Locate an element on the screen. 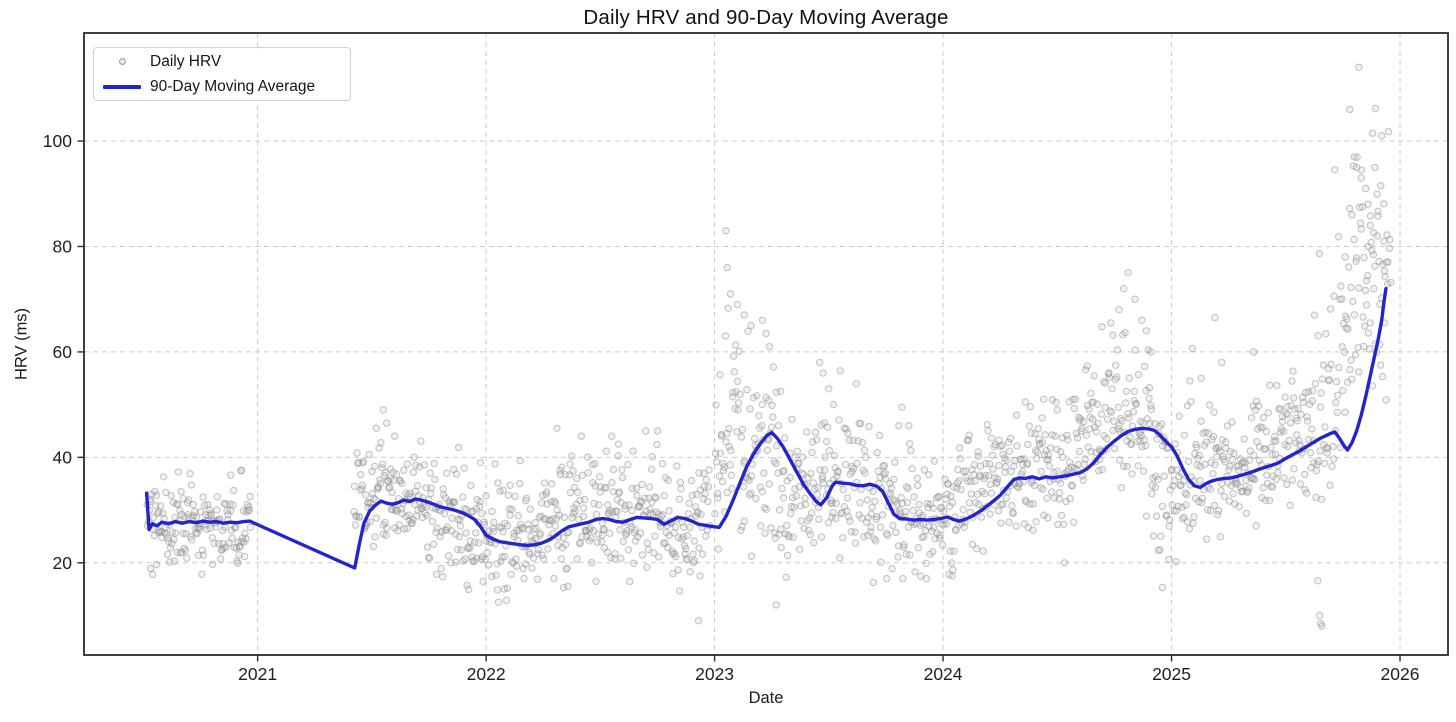 The height and width of the screenshot is (722, 1456). chart-title: Daily HRV and 90-Day Moving Average is located at coordinates (766, 17).